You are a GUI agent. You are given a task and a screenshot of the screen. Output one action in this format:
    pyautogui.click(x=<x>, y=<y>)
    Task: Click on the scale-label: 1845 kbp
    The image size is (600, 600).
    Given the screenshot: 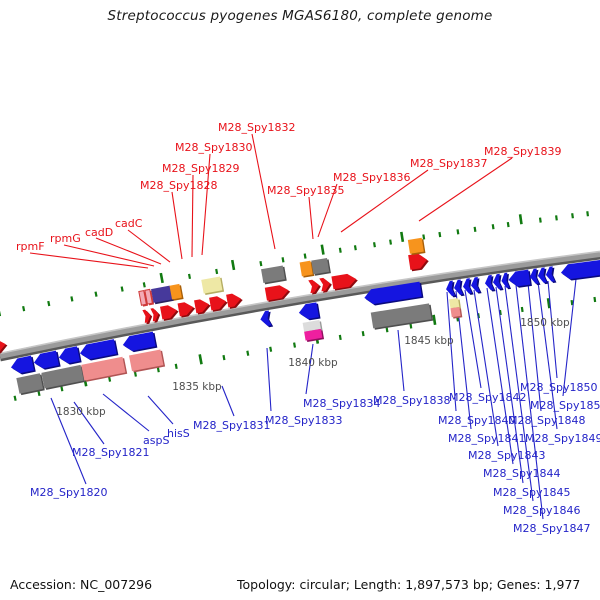 What is the action you would take?
    pyautogui.click(x=429, y=341)
    